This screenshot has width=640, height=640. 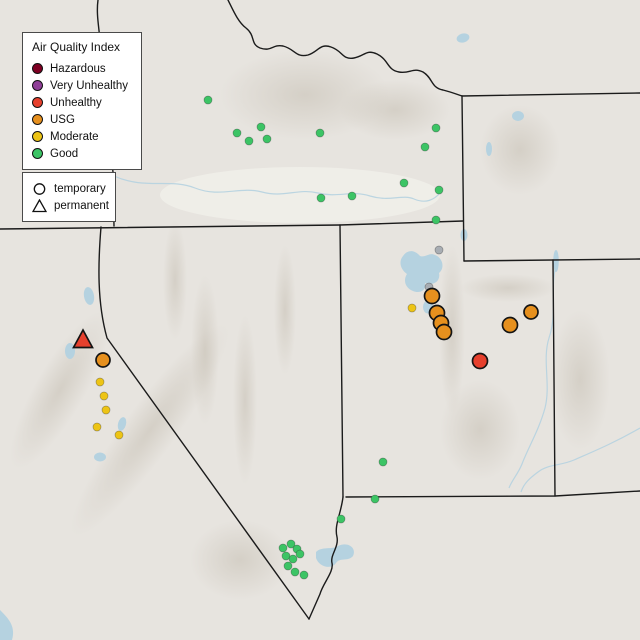 I want to click on legend-label: Hazardous, so click(x=78, y=68).